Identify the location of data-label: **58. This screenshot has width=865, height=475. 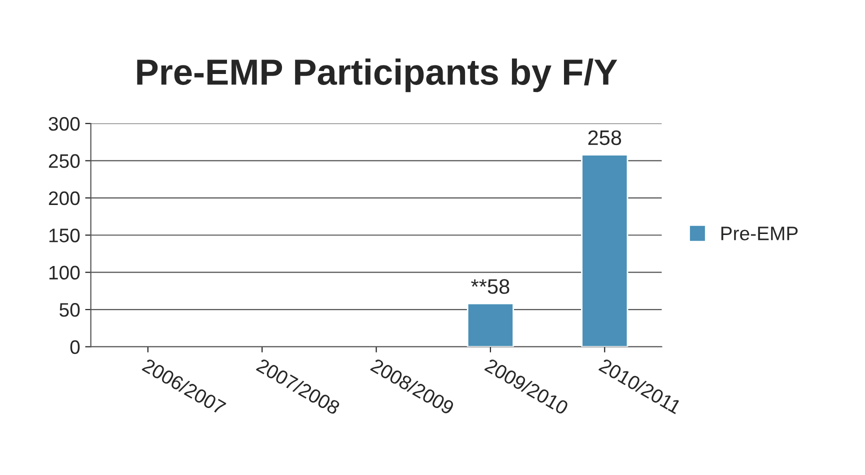
(490, 286).